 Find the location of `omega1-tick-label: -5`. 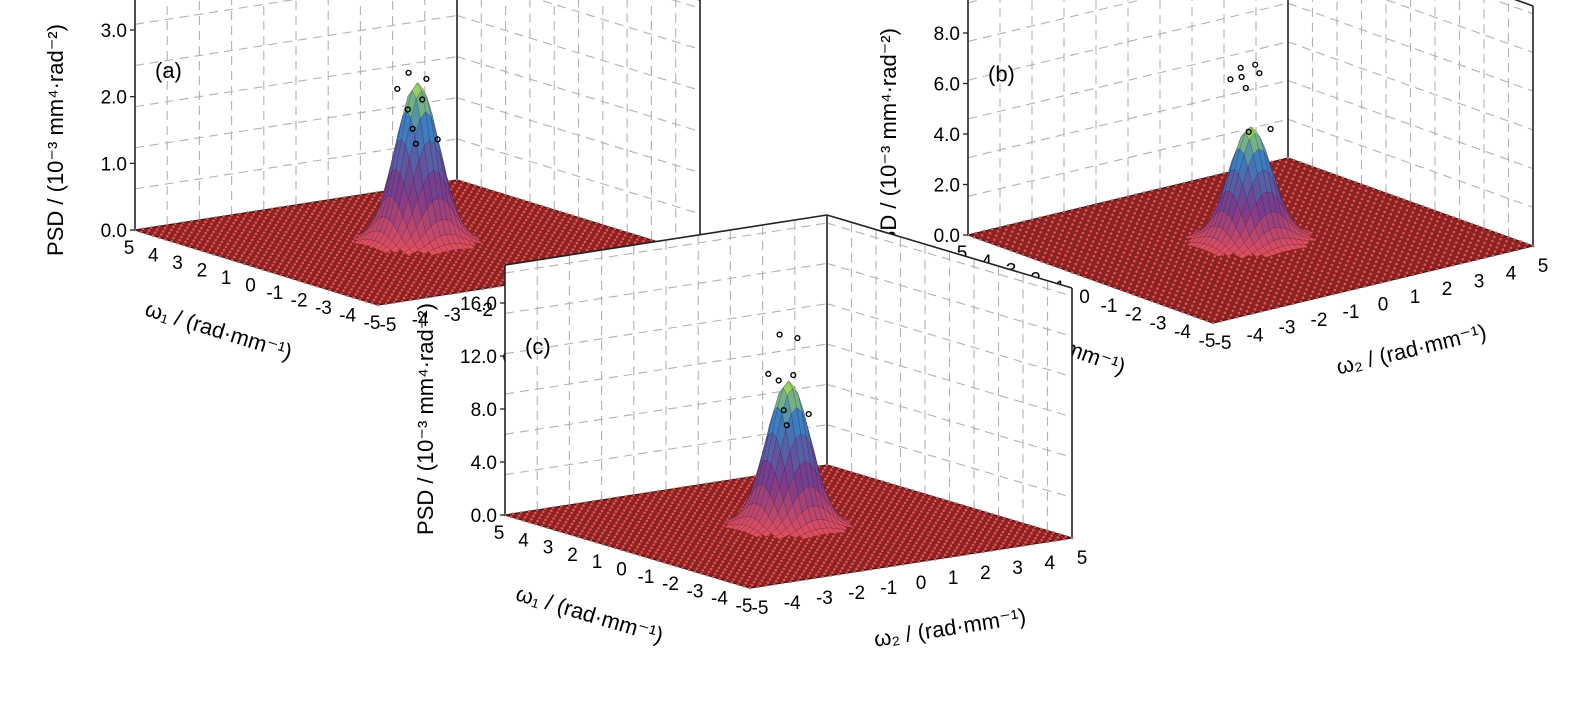

omega1-tick-label: -5 is located at coordinates (744, 606).